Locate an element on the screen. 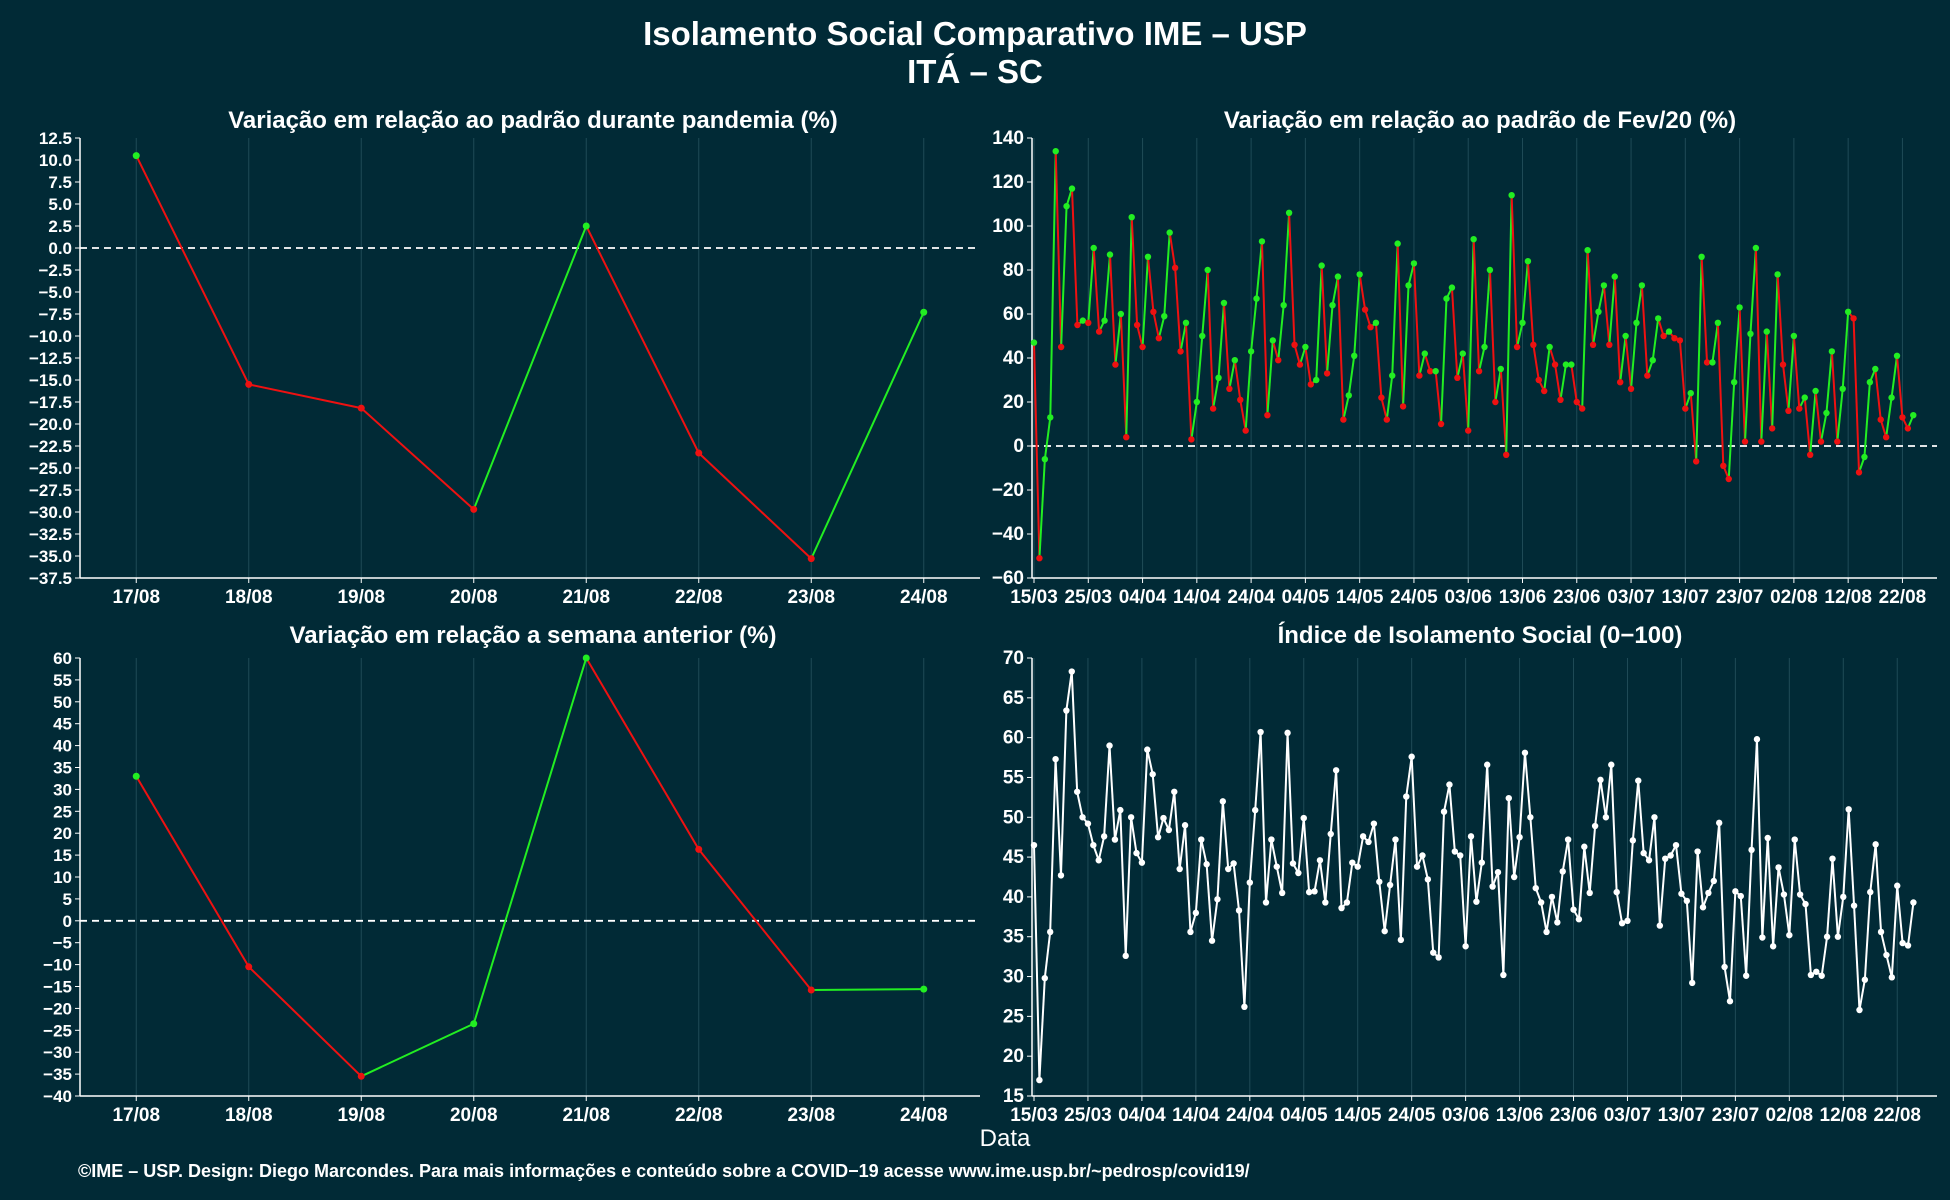  y-tick-label-pandemia: −27.5 is located at coordinates (50, 490).